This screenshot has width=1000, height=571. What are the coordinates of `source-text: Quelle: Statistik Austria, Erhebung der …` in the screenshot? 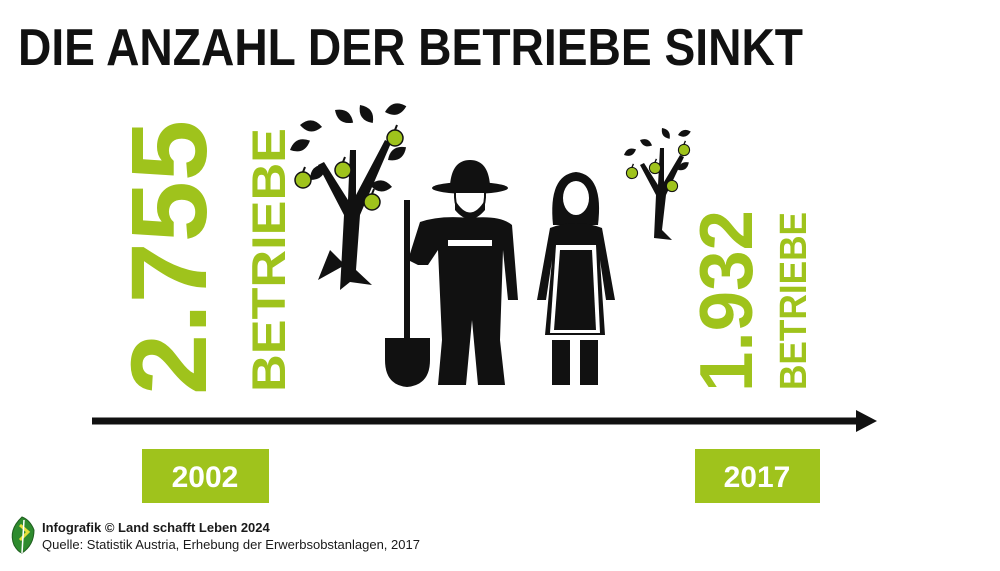 It's located at (231, 544).